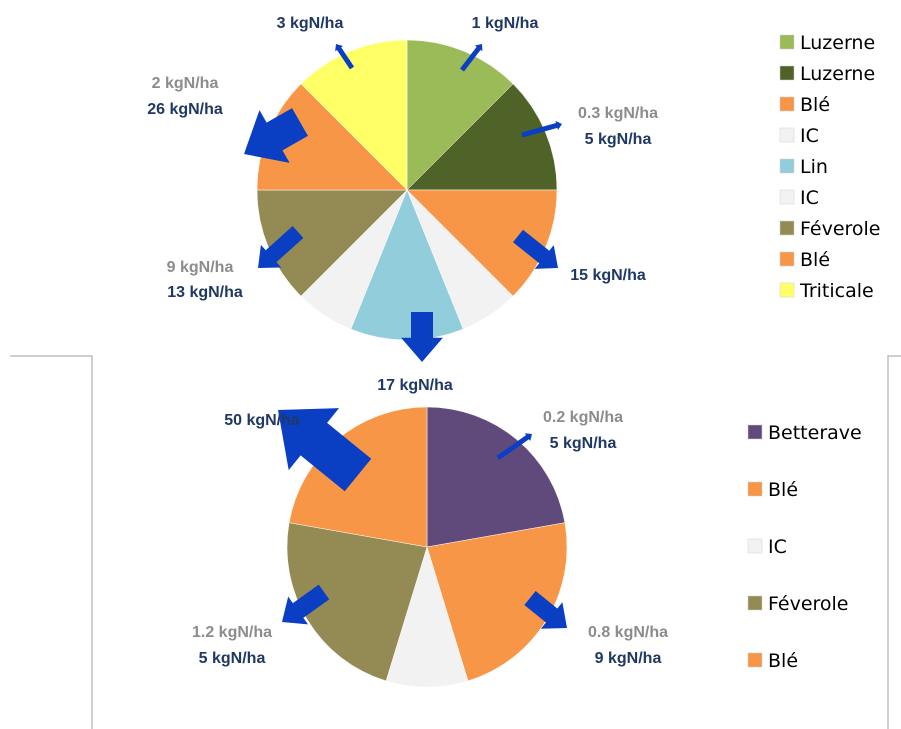 The width and height of the screenshot is (901, 729). I want to click on loss-label: 1 kgN/ha, so click(505, 23).